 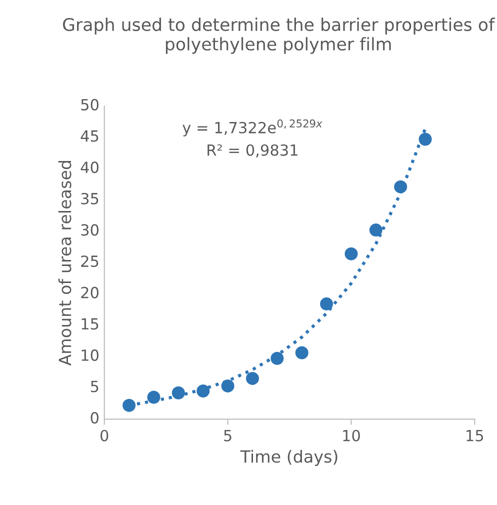 I want to click on x-tick-label: 0, so click(x=104, y=436).